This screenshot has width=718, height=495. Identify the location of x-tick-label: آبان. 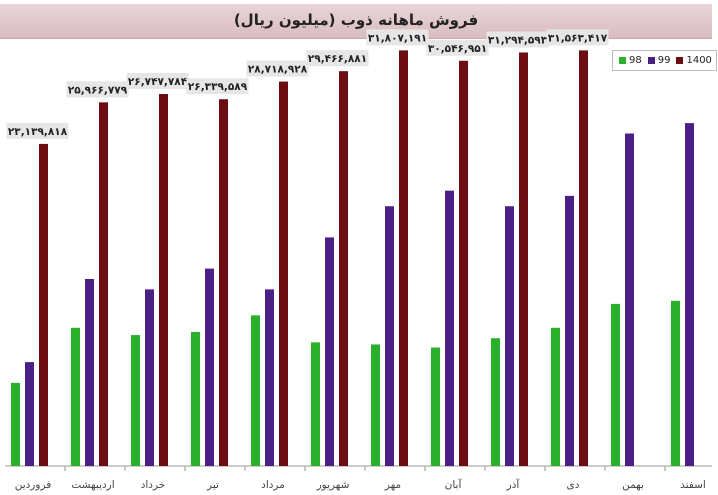
(454, 484).